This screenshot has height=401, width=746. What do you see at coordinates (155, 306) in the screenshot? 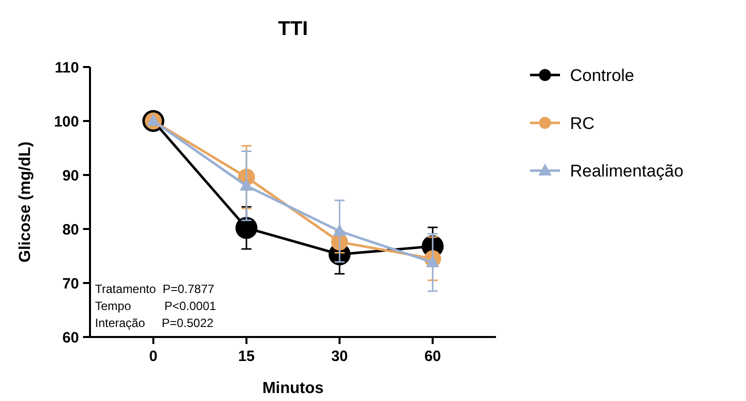
I see `annotation: Tempo P<0.0001` at bounding box center [155, 306].